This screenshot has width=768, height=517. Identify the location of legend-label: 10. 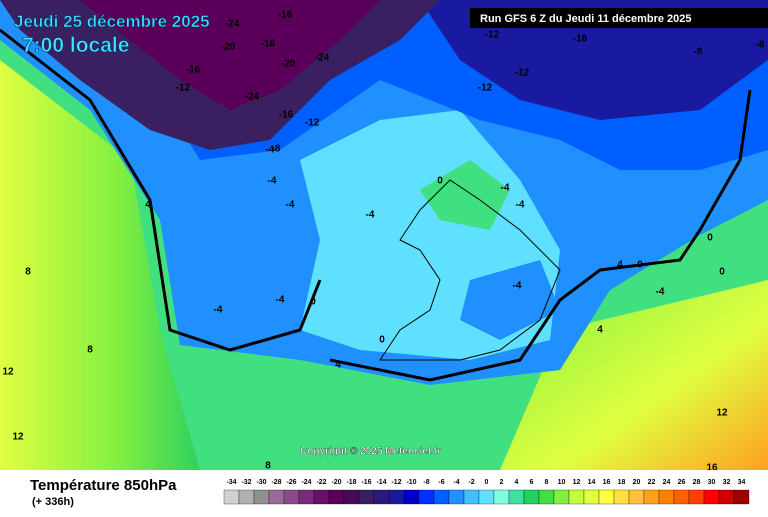
(562, 482).